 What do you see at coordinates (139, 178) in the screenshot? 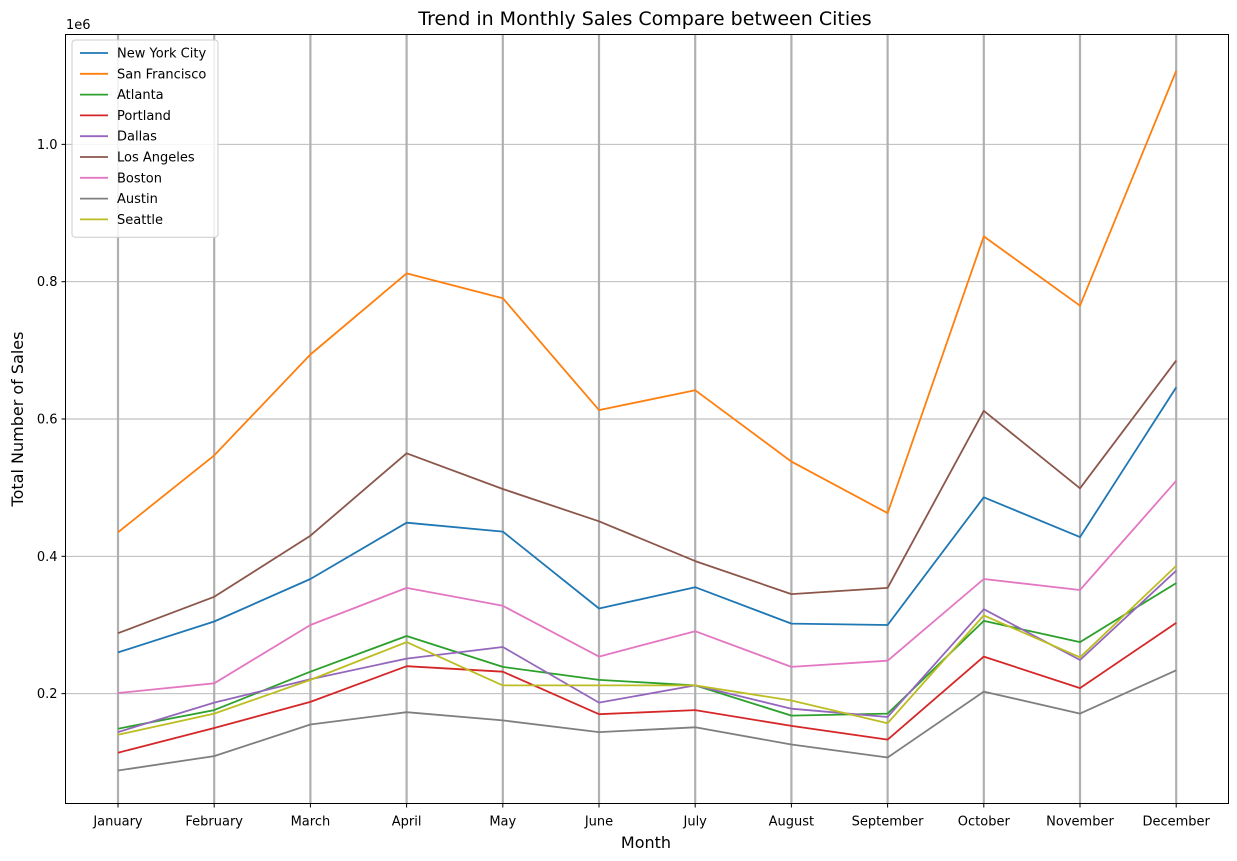
I see `legend-label: Boston` at bounding box center [139, 178].